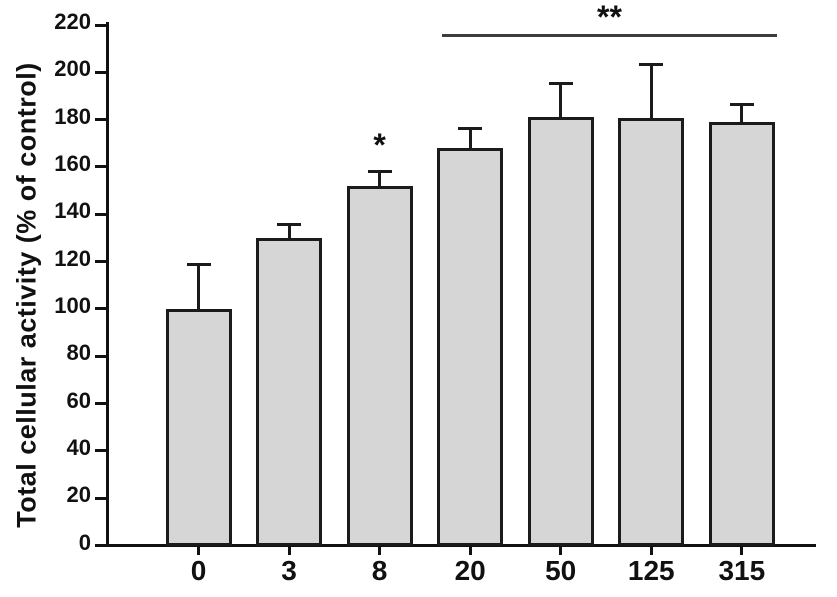  I want to click on x-tick-label: 20, so click(470, 570).